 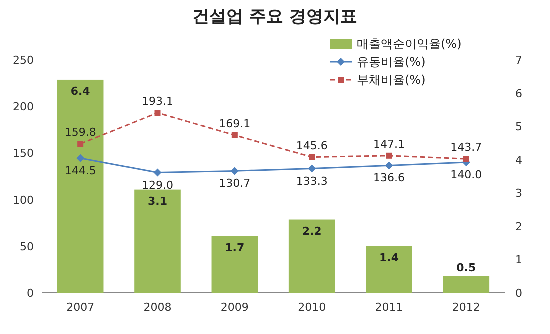 I want to click on legend-label: 유동비율(%), so click(x=391, y=62).